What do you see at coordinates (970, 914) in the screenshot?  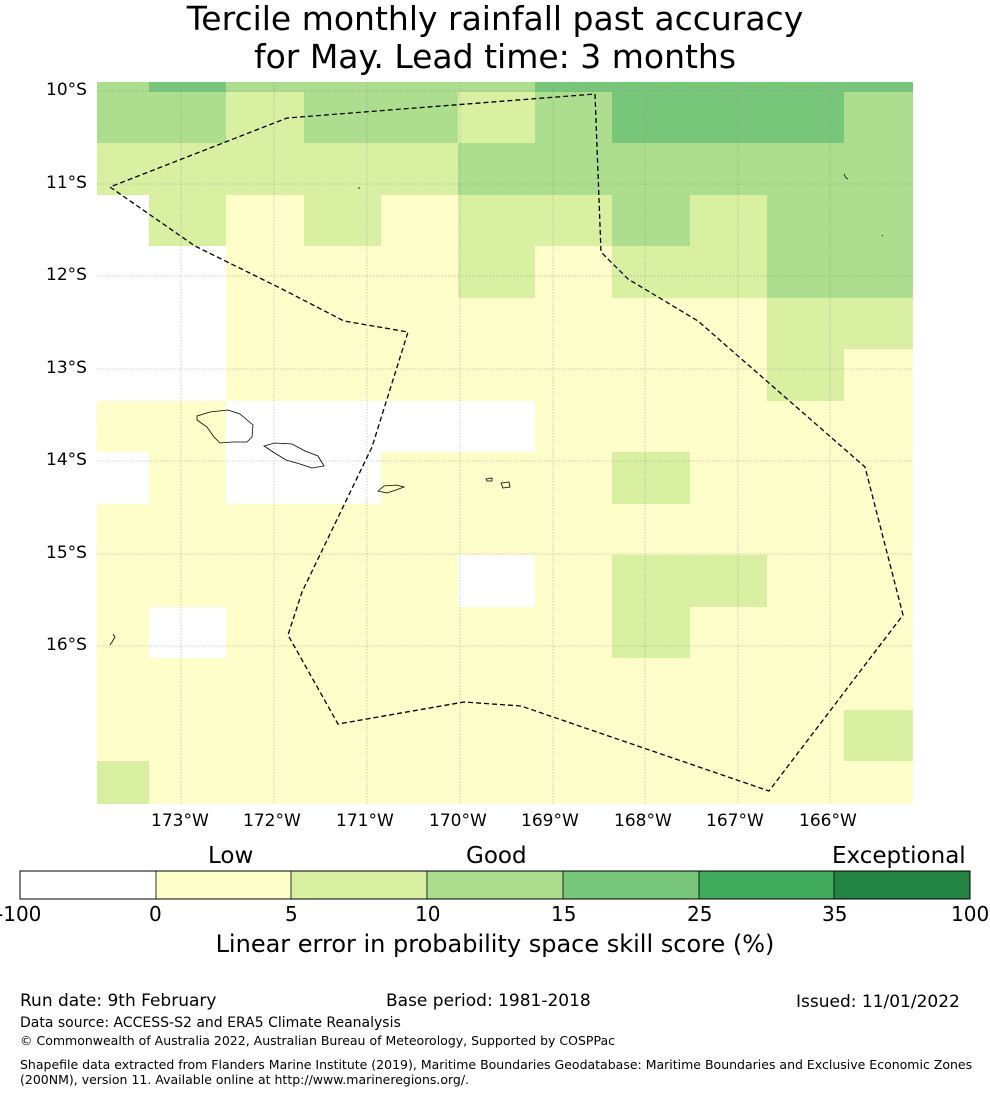 I see `colorbar-tick: 100` at bounding box center [970, 914].